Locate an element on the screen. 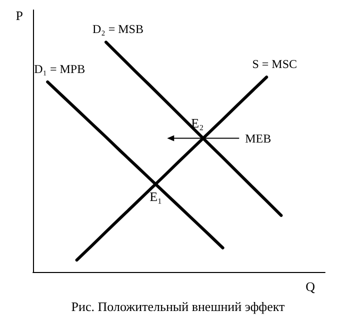  annotation: MEB is located at coordinates (258, 138).